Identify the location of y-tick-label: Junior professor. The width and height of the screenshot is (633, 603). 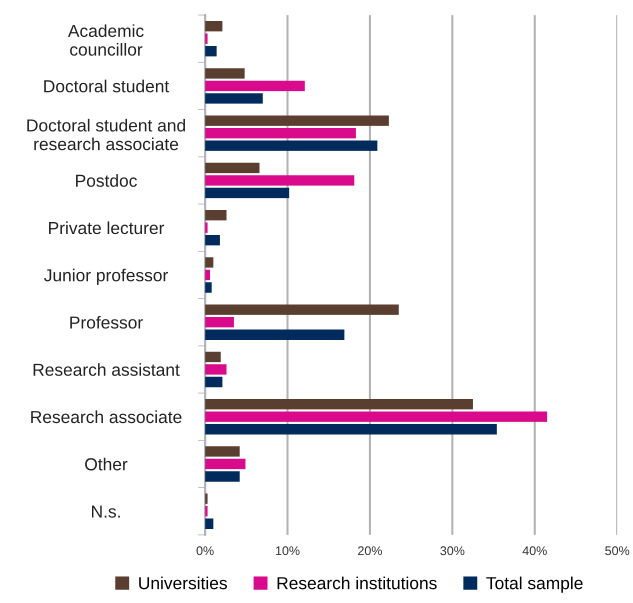
(106, 276).